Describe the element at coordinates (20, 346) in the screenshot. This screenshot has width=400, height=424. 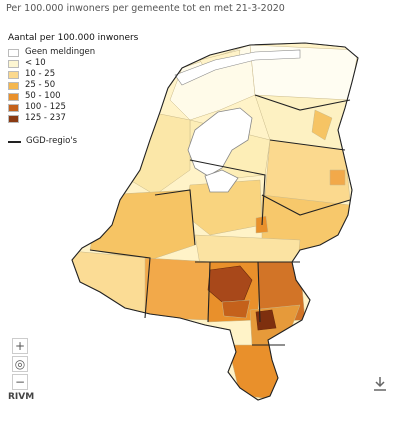
I see `zoom-in-button: +` at that location.